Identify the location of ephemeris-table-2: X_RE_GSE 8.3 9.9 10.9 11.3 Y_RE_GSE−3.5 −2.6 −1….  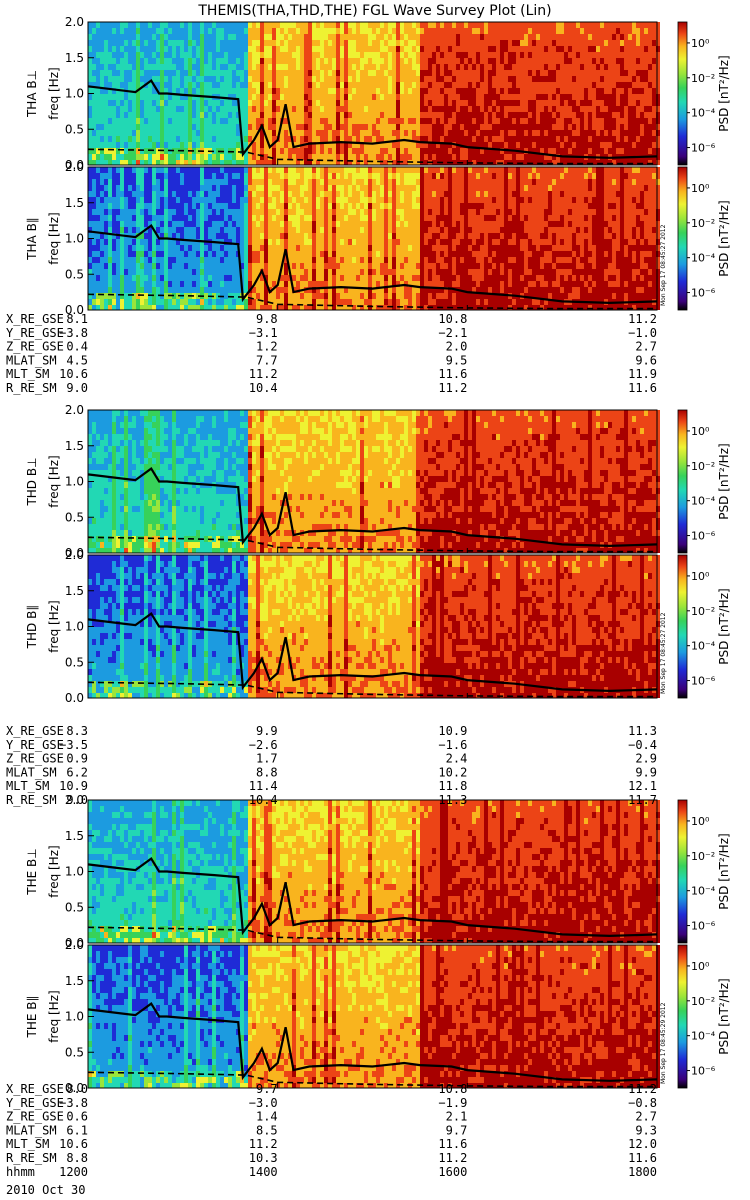
(331, 765).